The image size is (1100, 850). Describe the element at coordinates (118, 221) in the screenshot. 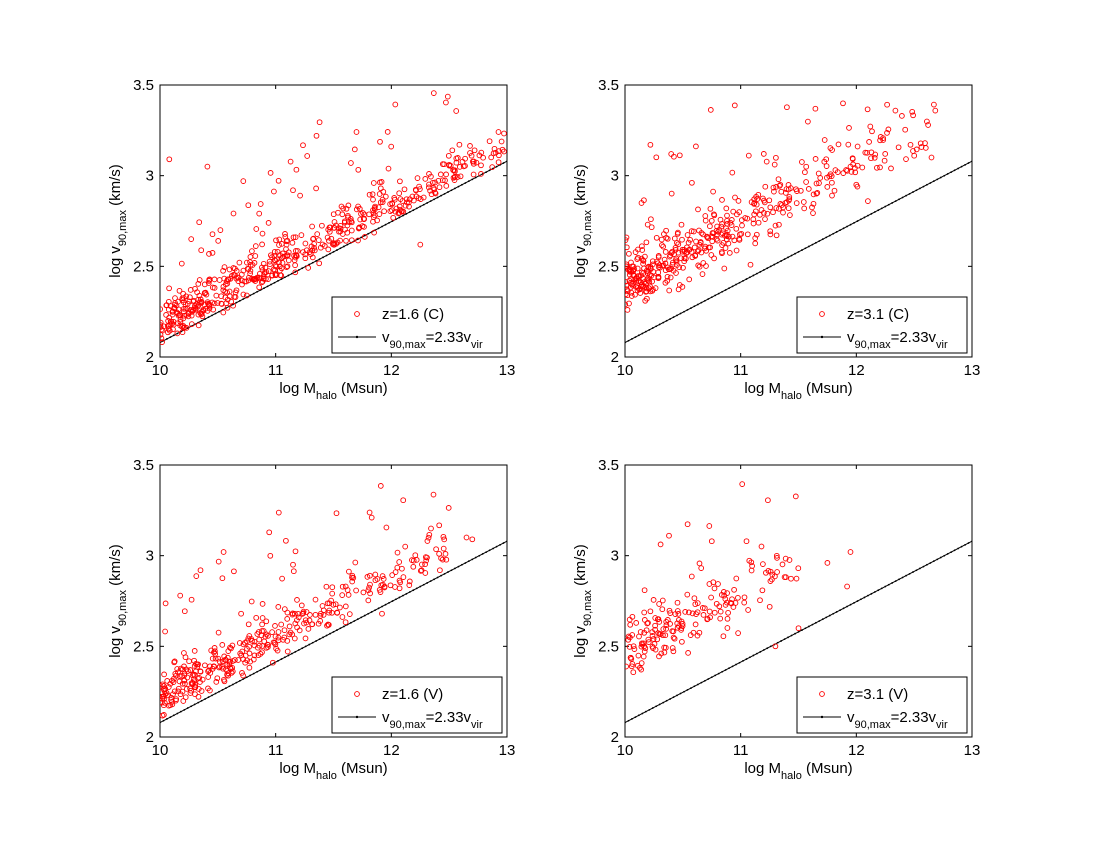

I see `y-axis-label-group: log v90,max (km/s)` at that location.